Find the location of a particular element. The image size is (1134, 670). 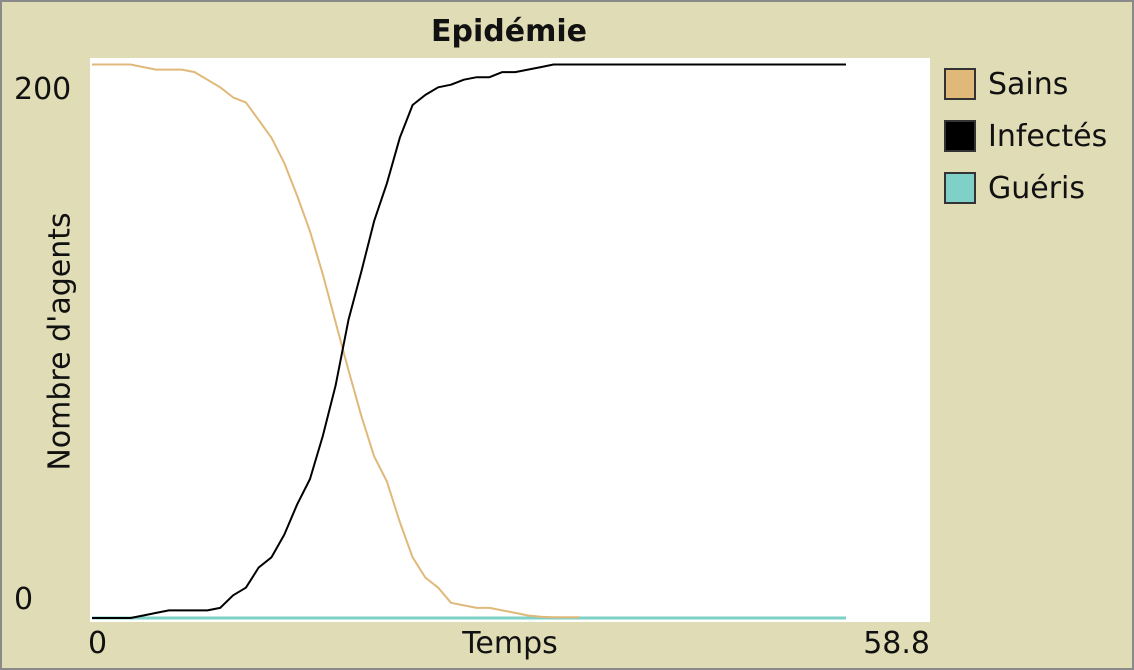

chart-title: Epidémie is located at coordinates (509, 31).